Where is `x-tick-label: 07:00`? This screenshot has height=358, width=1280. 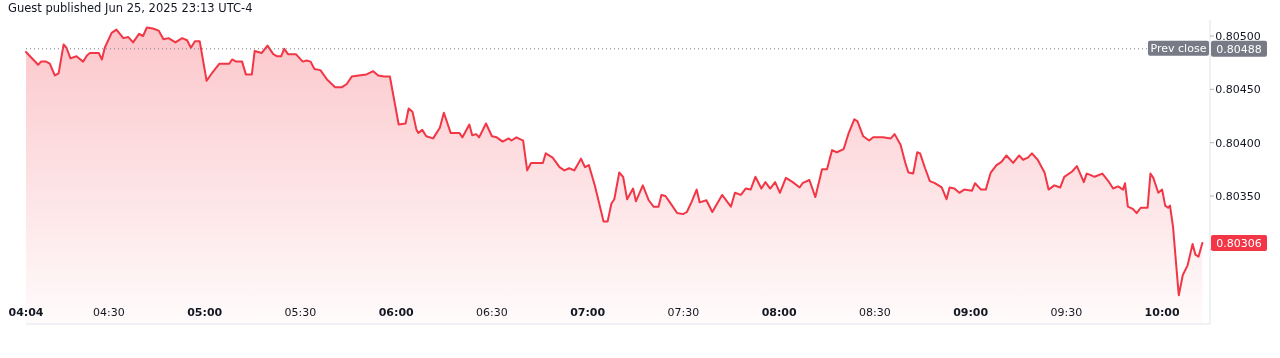 x-tick-label: 07:00 is located at coordinates (588, 312).